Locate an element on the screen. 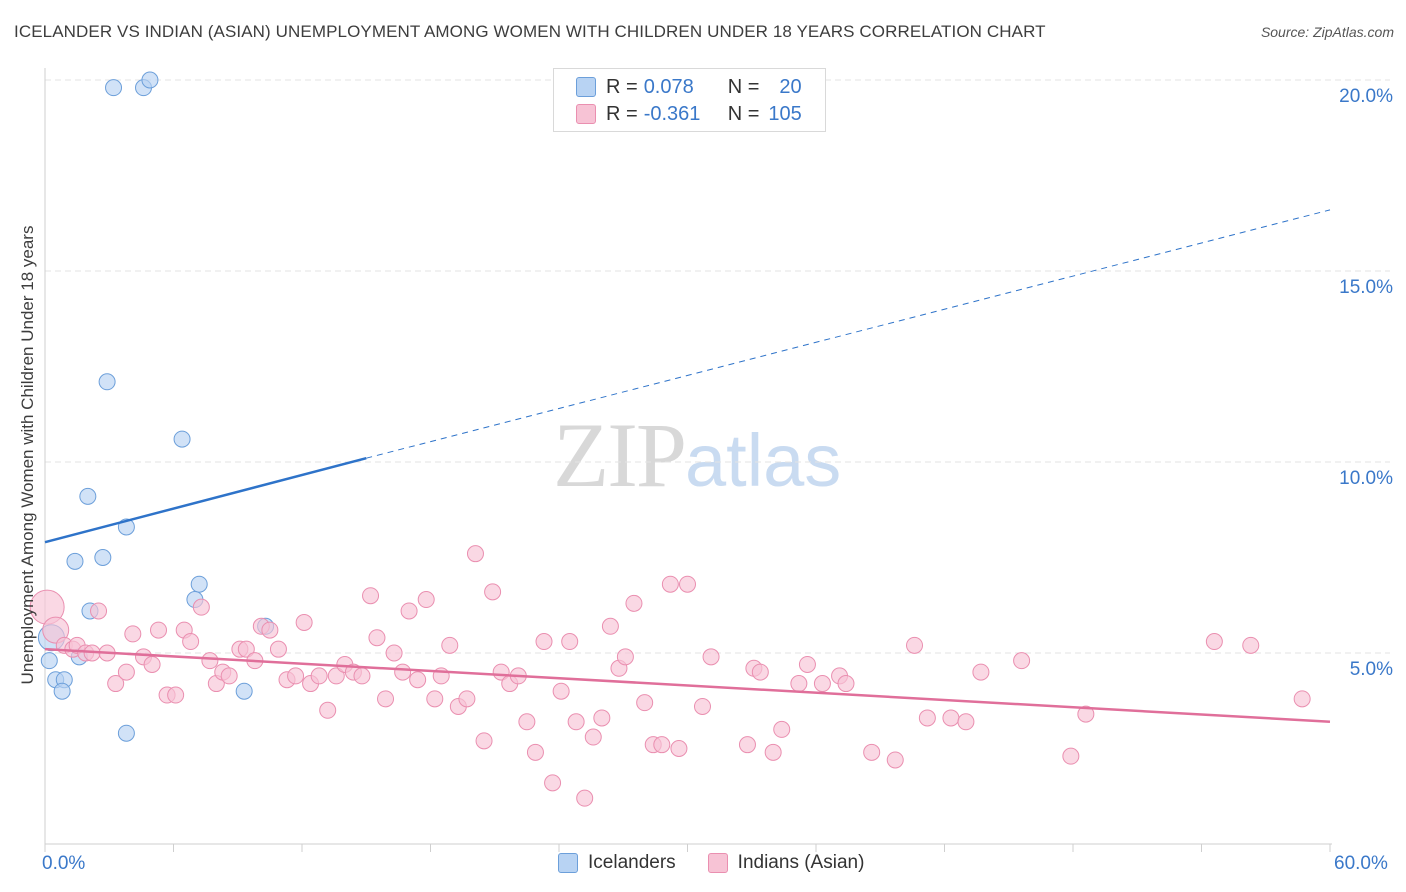 This screenshot has height=892, width=1406. r-value: 0.078 is located at coordinates (668, 86).